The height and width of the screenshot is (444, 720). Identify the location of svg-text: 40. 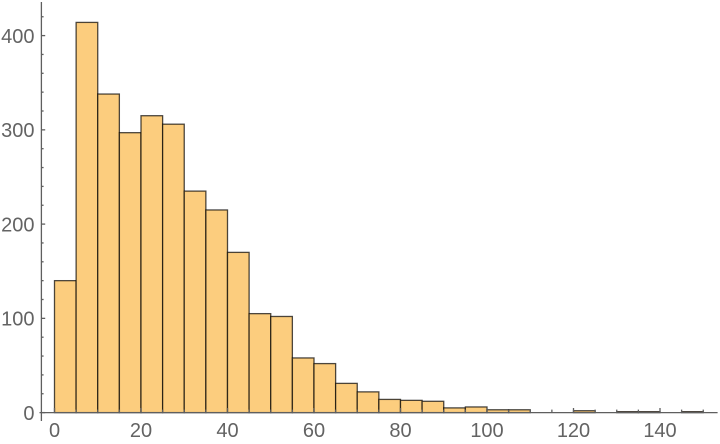
(227, 431).